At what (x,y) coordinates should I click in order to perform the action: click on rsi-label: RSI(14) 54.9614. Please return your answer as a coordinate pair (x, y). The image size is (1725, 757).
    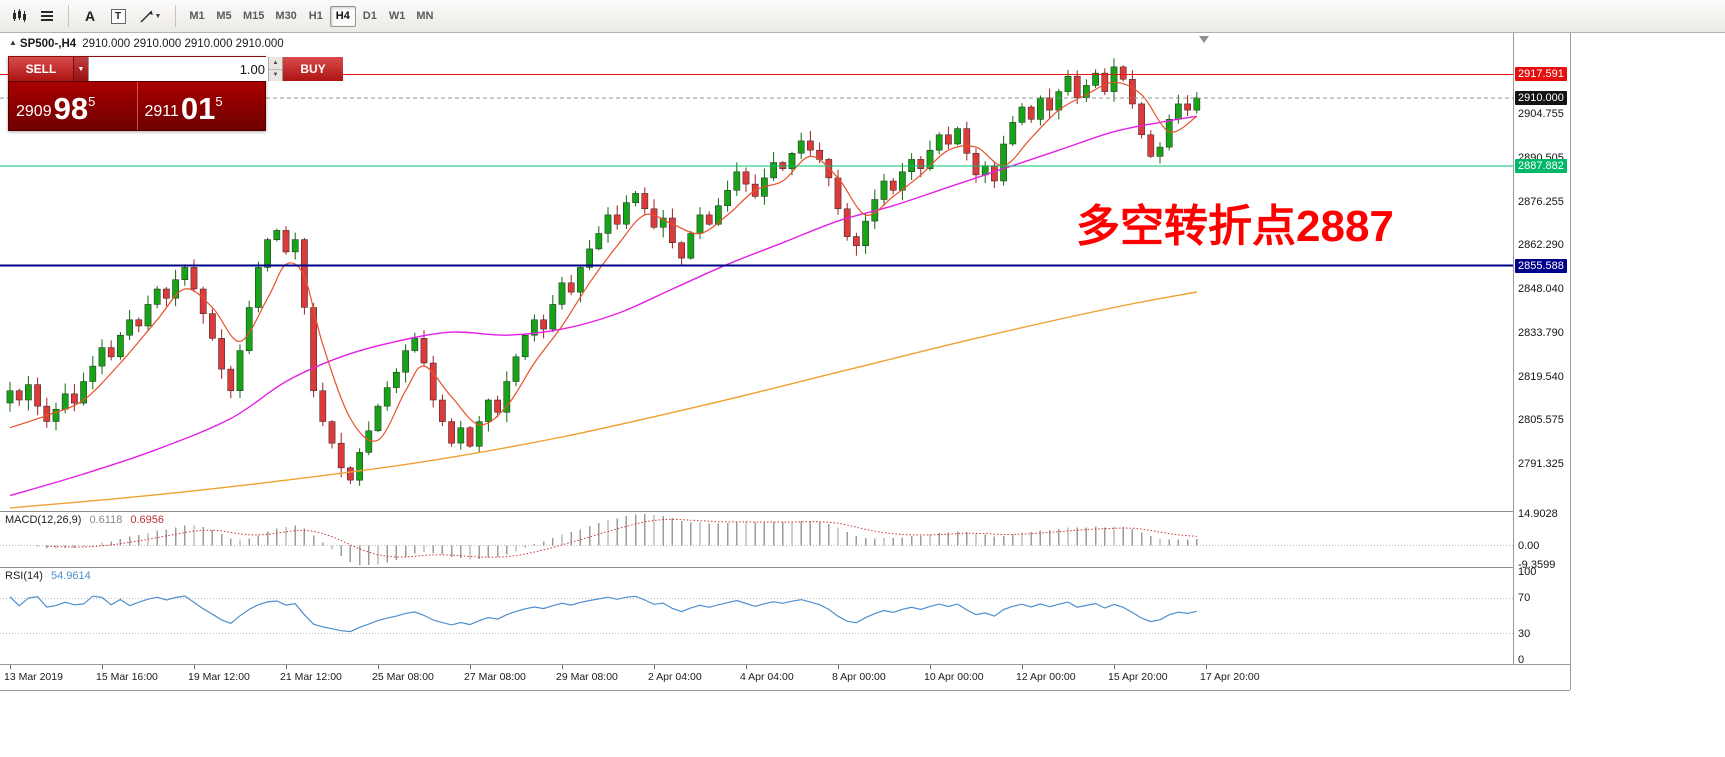
    Looking at the image, I should click on (48, 576).